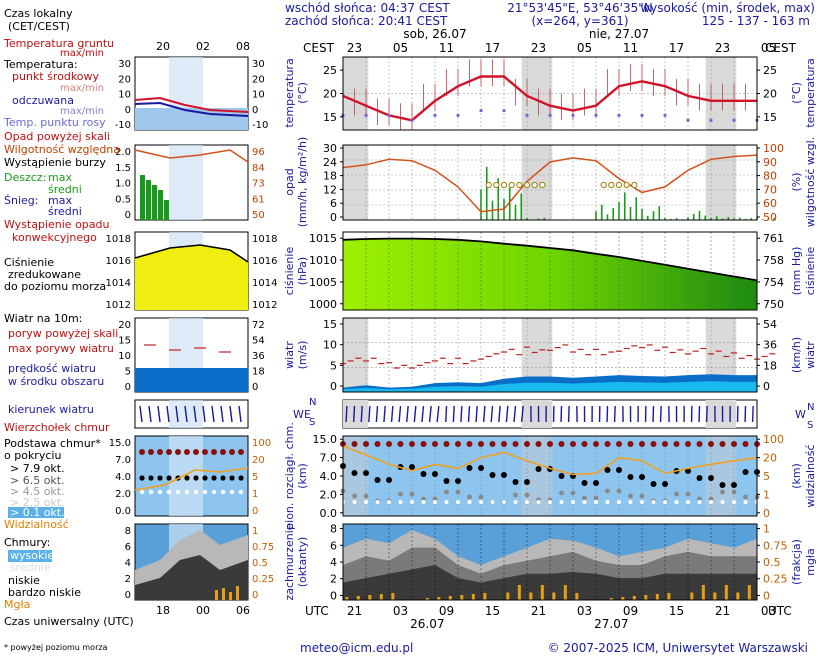  What do you see at coordinates (727, 8) in the screenshot?
I see `altitude-title: wysokość (min, środek, max)` at bounding box center [727, 8].